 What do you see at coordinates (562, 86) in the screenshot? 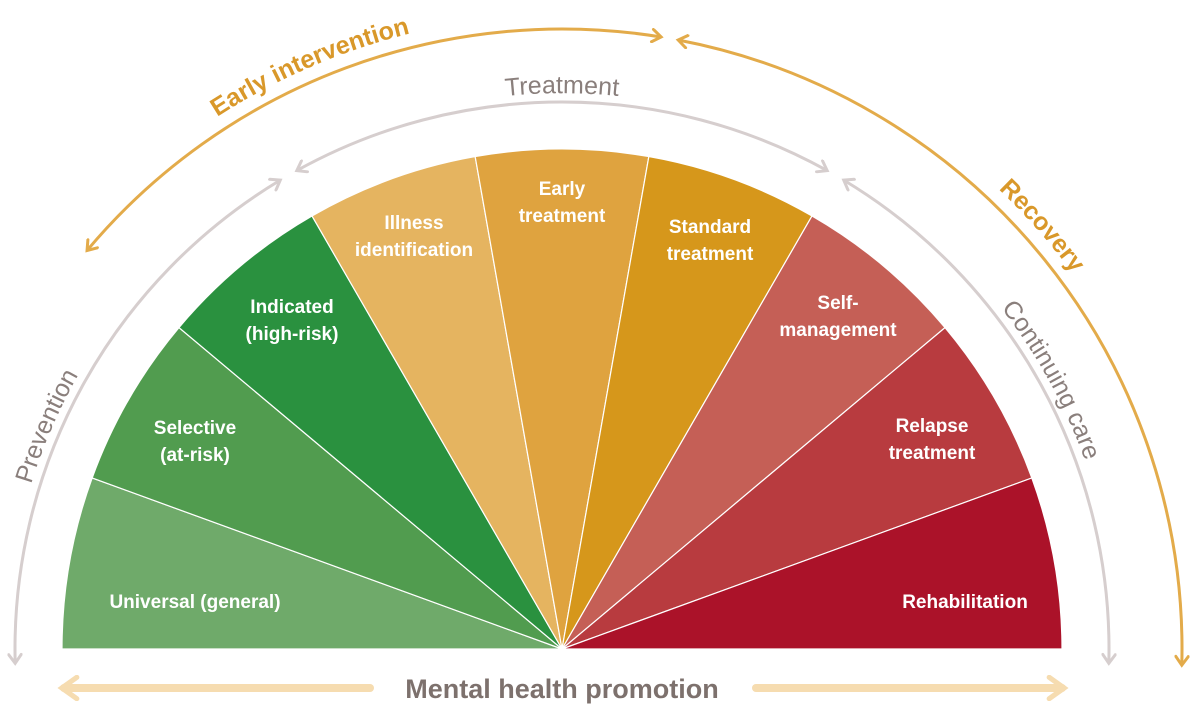
I see `treatment-label: Treatment` at bounding box center [562, 86].